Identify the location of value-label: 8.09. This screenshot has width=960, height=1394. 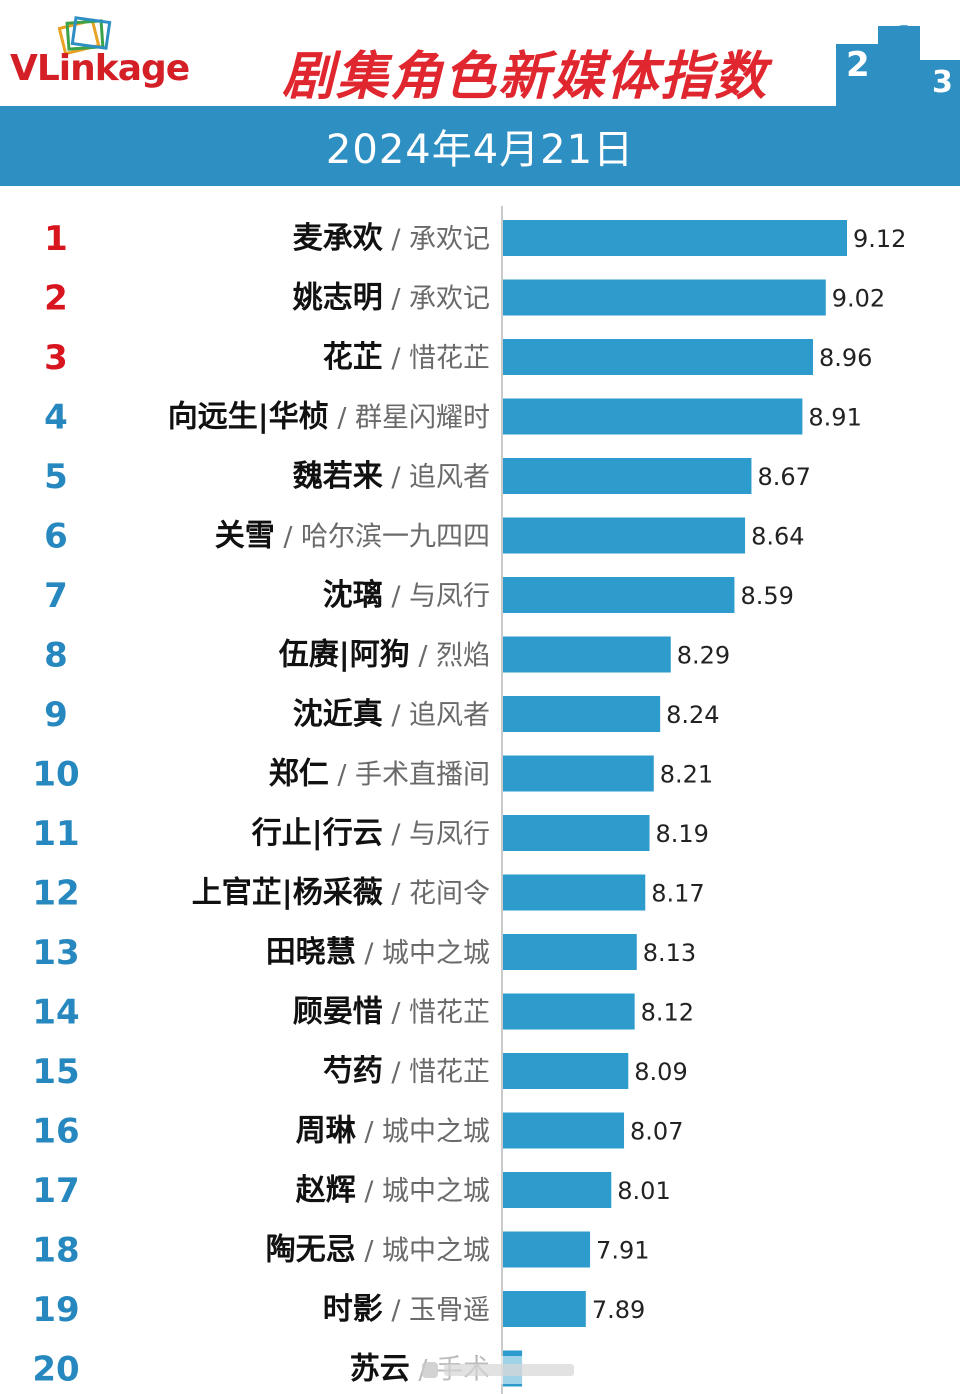
(660, 1072).